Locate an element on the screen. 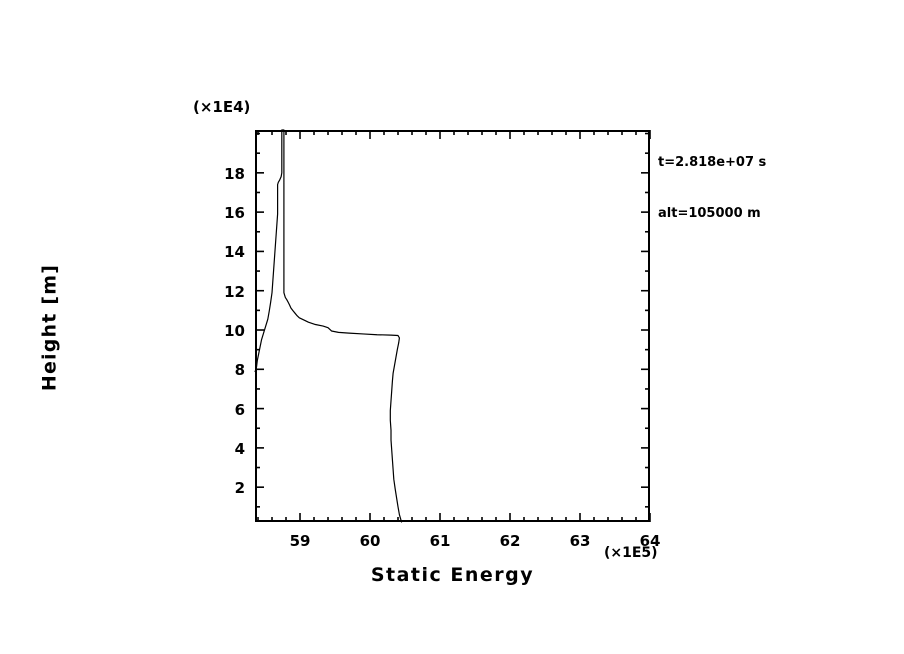 The height and width of the screenshot is (654, 904). y-axis-multiplier-label: (×1E4) is located at coordinates (222, 107).